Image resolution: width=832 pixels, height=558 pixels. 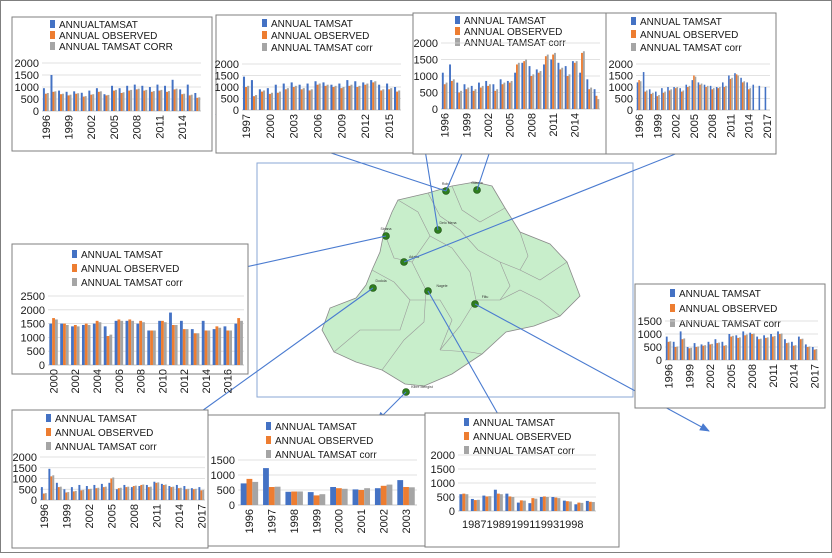 What do you see at coordinates (768, 126) in the screenshot?
I see `x-tick-label: 2017` at bounding box center [768, 126].